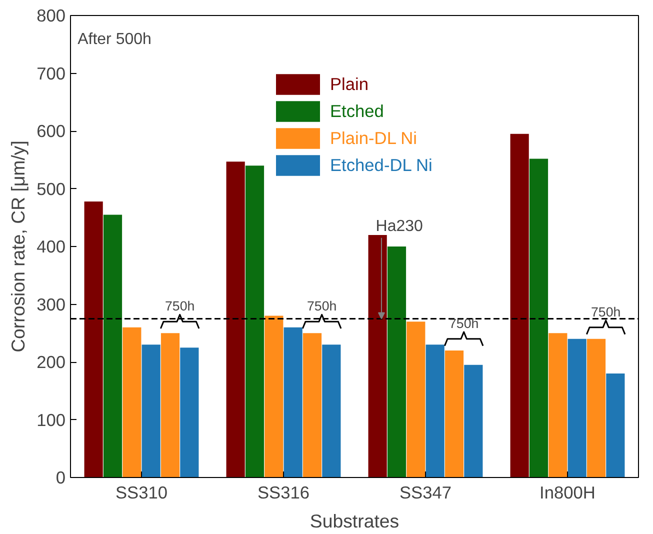 The height and width of the screenshot is (534, 653). I want to click on legend-label: Plain, so click(349, 84).